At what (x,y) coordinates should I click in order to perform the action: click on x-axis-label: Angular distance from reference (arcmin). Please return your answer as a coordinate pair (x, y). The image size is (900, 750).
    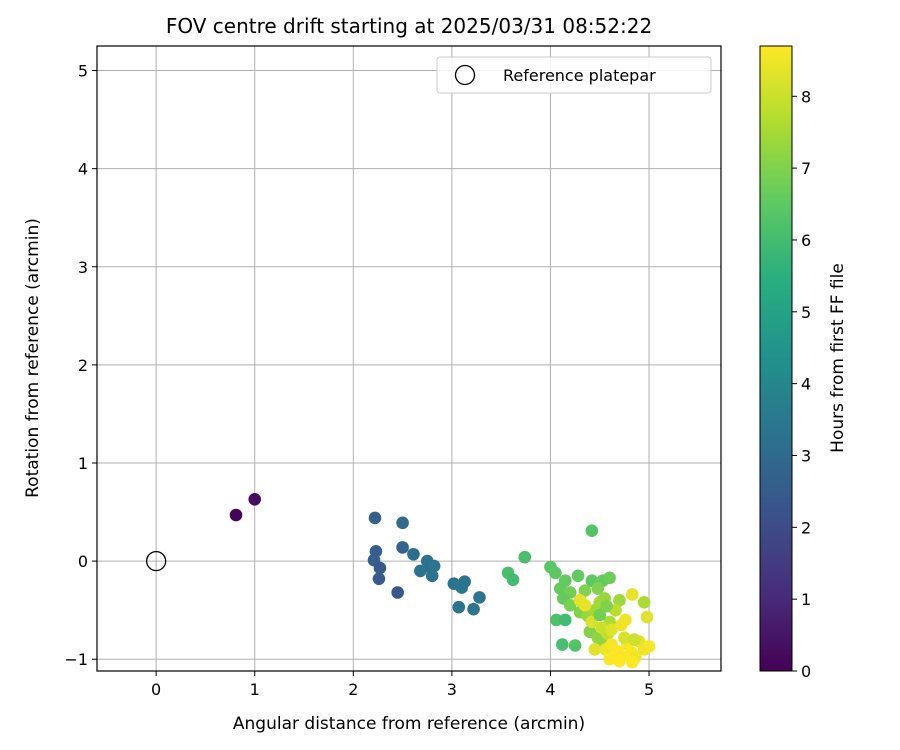
    Looking at the image, I should click on (409, 724).